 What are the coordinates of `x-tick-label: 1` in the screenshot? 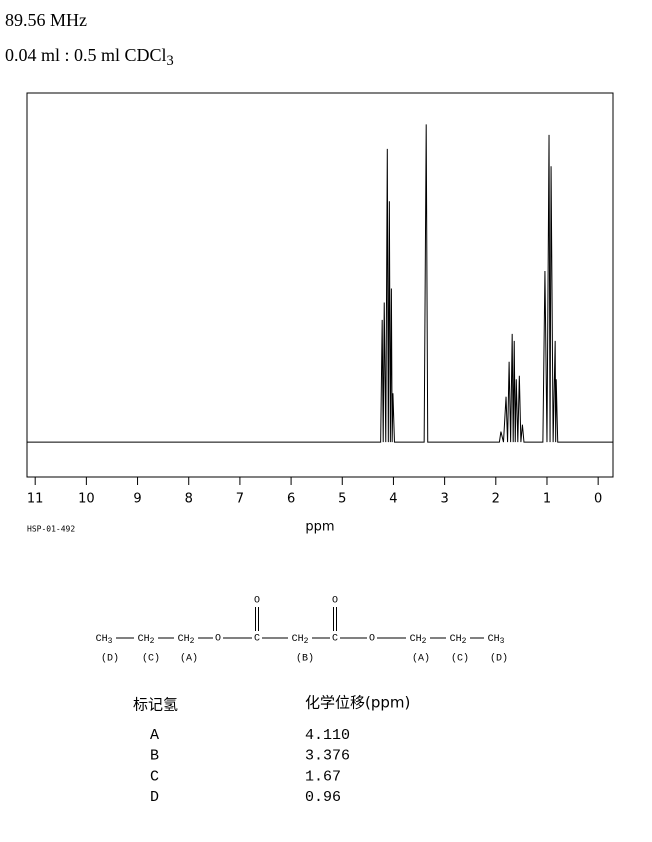 It's located at (547, 499).